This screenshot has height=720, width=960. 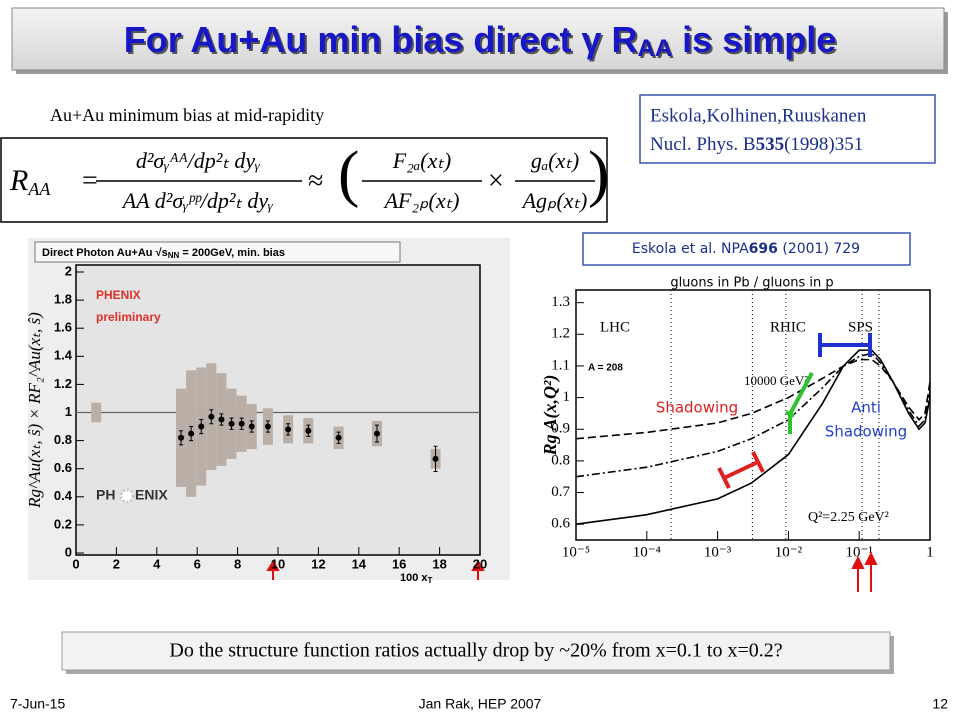 I want to click on x-tick-label: 14, so click(x=359, y=563).